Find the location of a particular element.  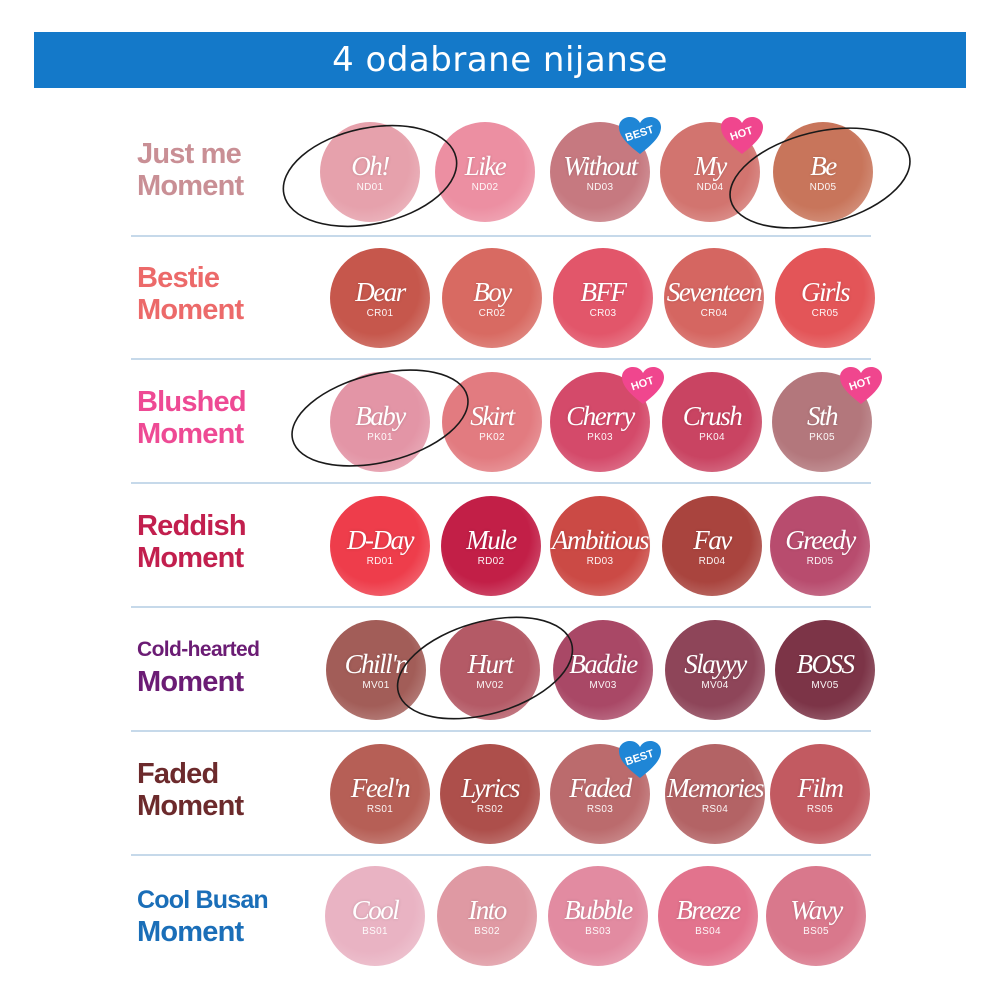

badge-best: BEST is located at coordinates (640, 760).